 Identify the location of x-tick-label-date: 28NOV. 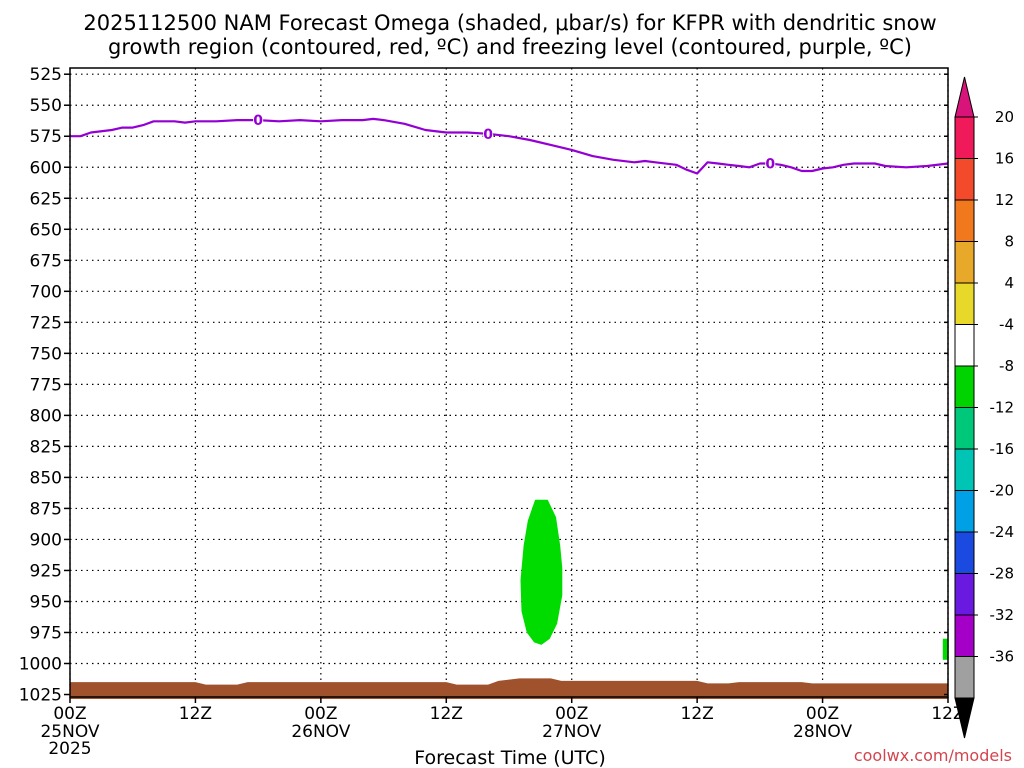
(822, 732).